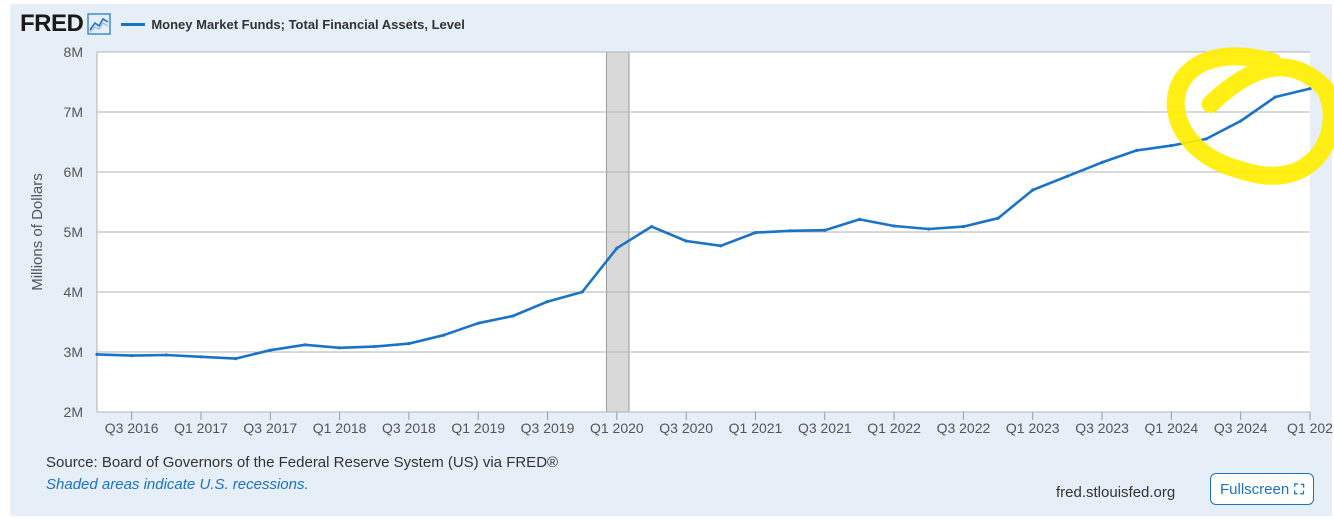 The height and width of the screenshot is (519, 1334). What do you see at coordinates (73, 352) in the screenshot?
I see `y-tick-label: 3M` at bounding box center [73, 352].